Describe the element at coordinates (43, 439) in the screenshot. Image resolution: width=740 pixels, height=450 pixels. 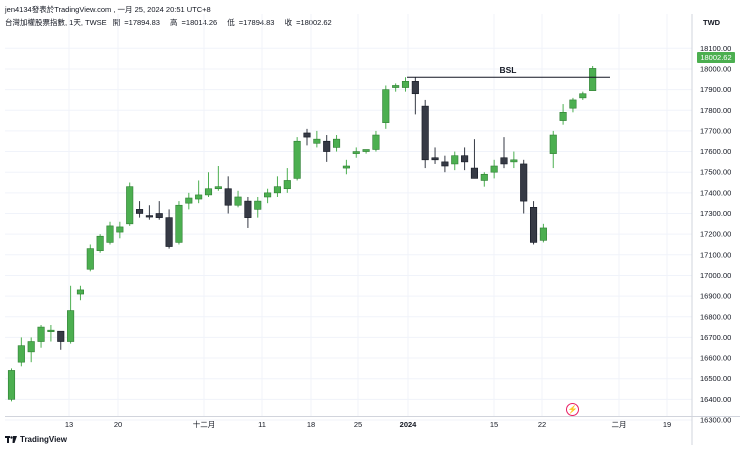
I see `tradingview-logo-text: TradingView` at that location.